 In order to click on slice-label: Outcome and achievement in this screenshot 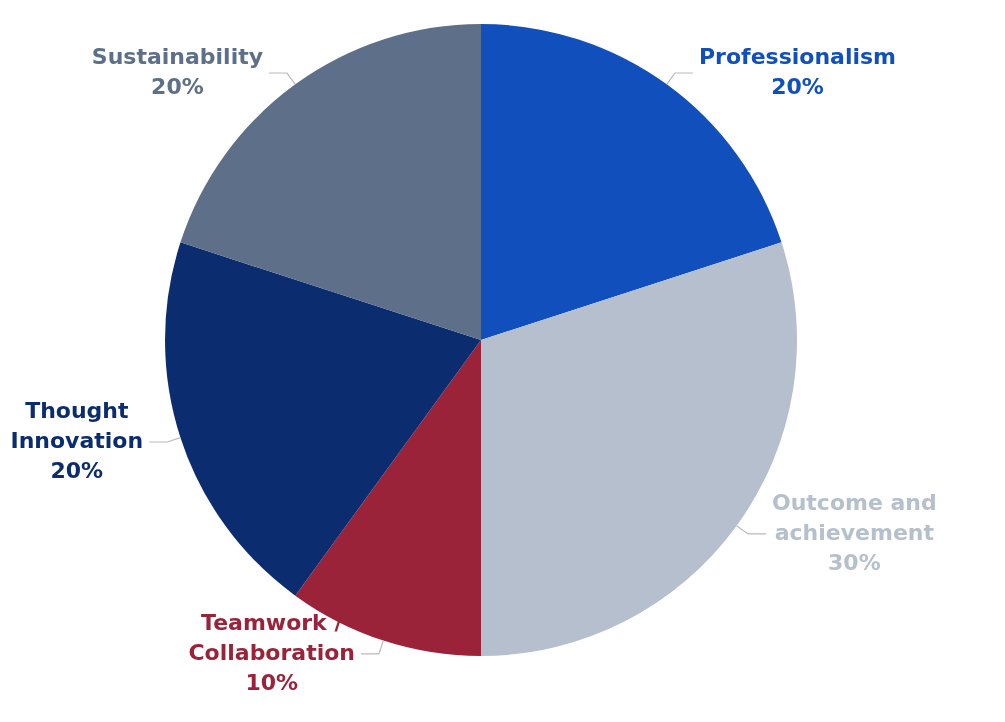, I will do `click(854, 517)`.